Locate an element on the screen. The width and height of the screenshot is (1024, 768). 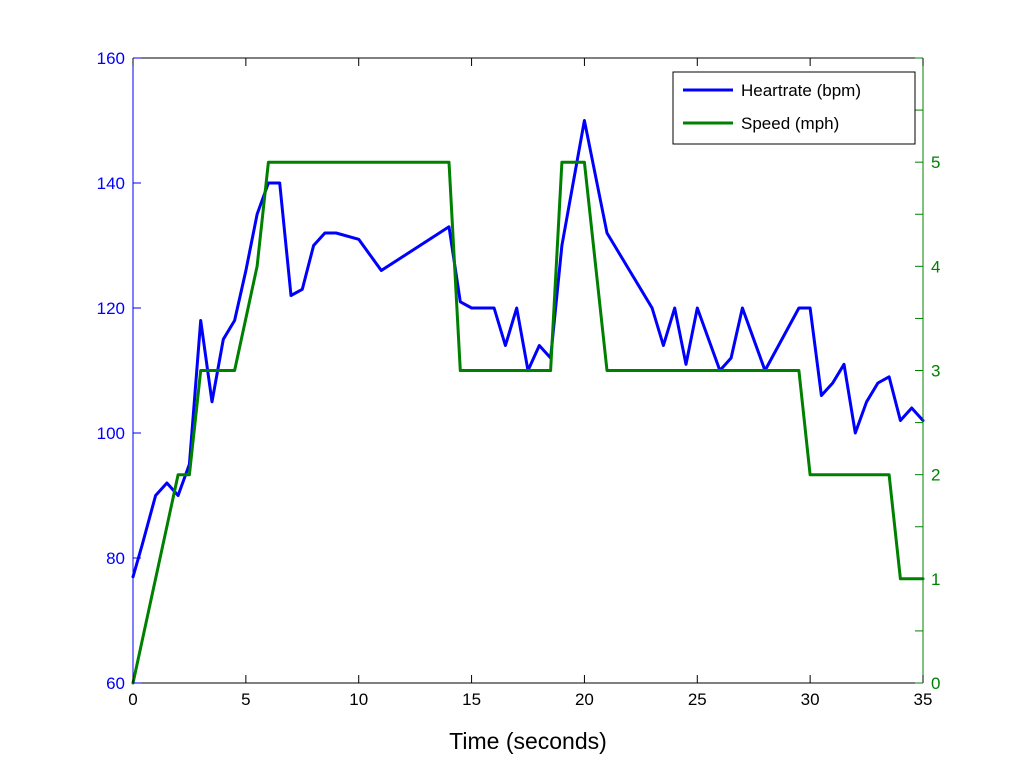
x-tick-label: 0 is located at coordinates (132, 699).